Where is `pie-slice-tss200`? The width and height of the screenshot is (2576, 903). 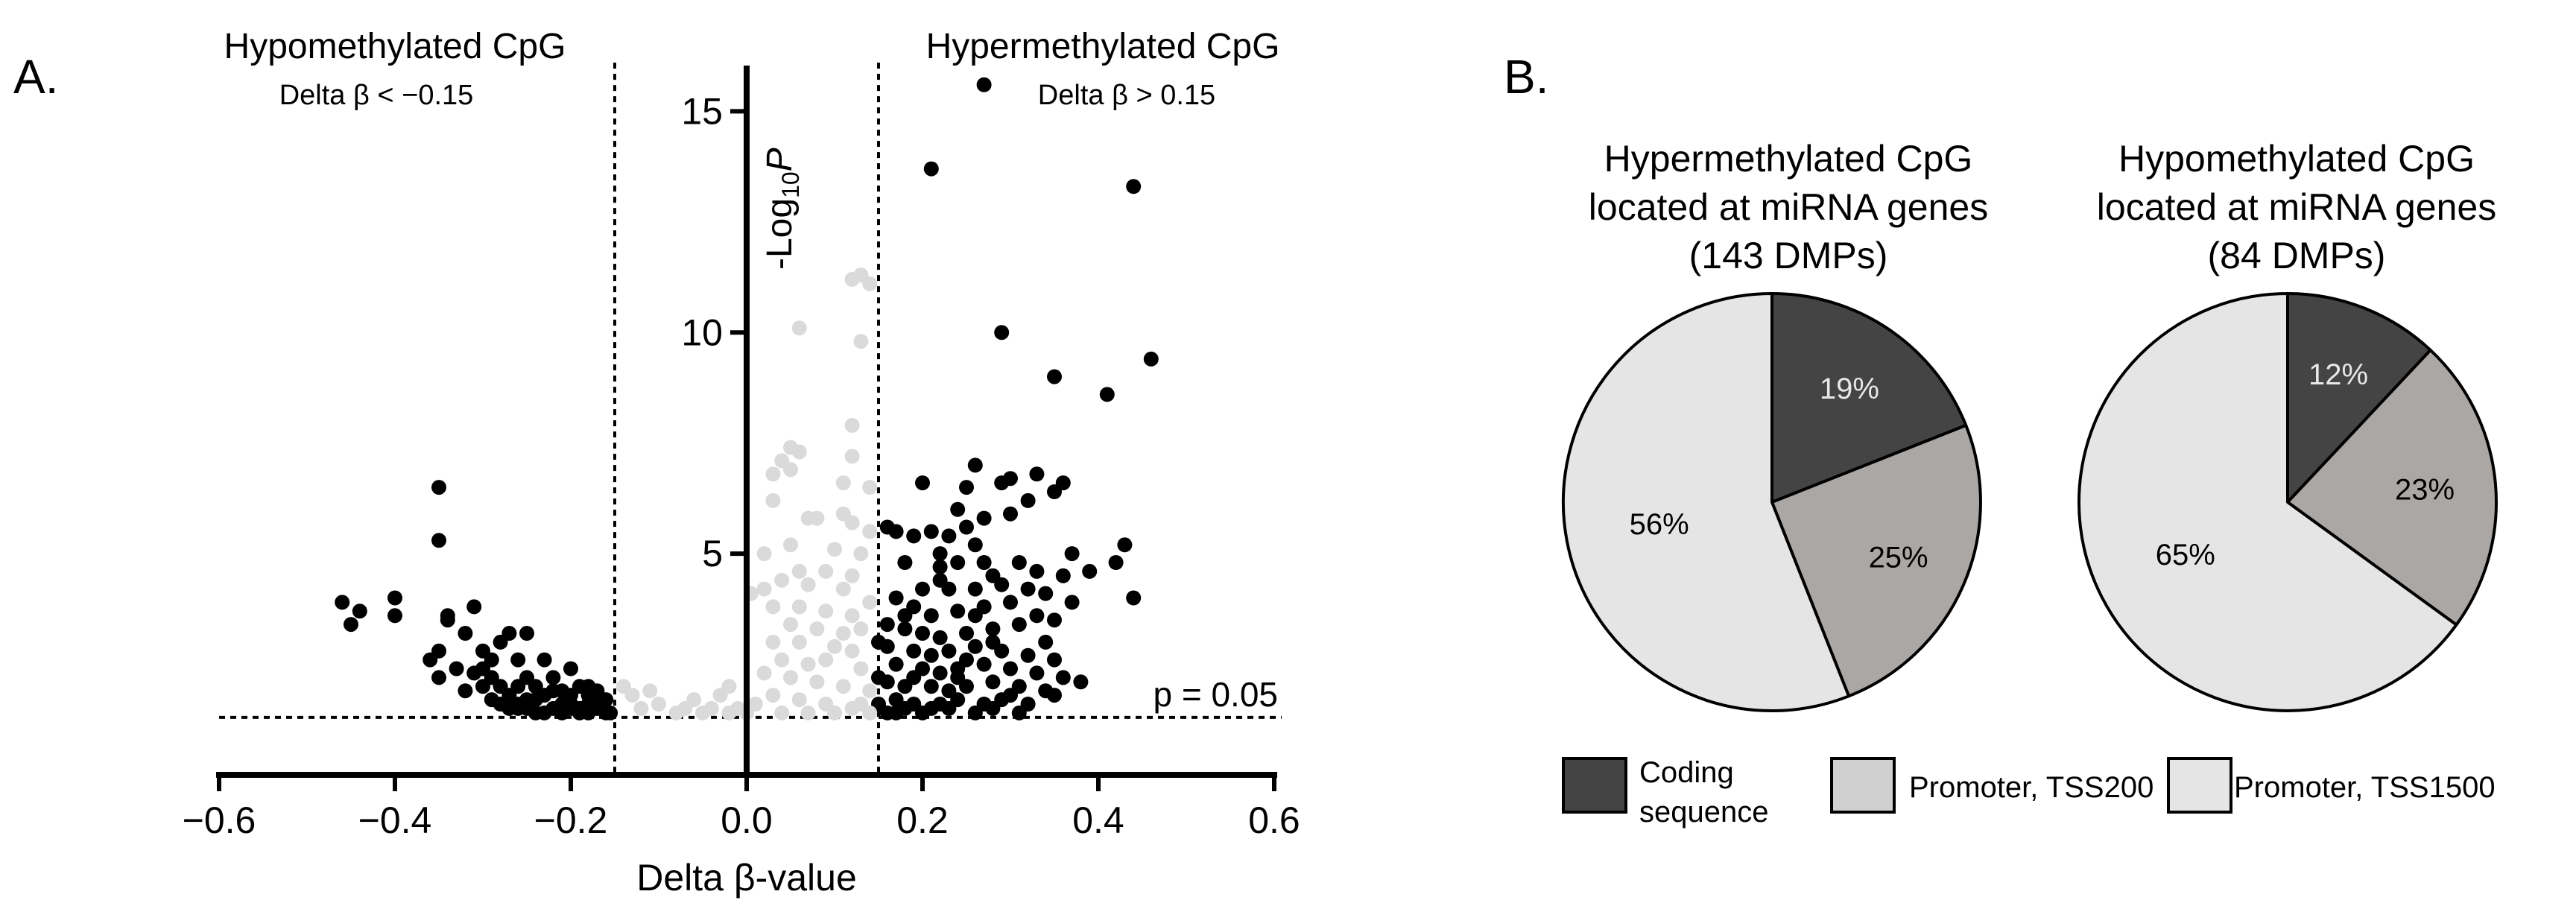 pie-slice-tss200 is located at coordinates (1876, 560).